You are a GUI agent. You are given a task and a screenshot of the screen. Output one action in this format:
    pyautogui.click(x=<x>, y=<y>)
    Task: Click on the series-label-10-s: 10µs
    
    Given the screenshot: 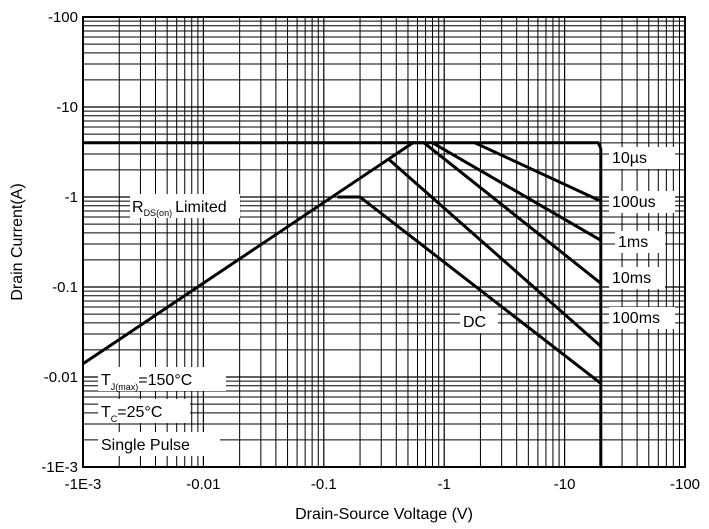 What is the action you would take?
    pyautogui.click(x=629, y=158)
    